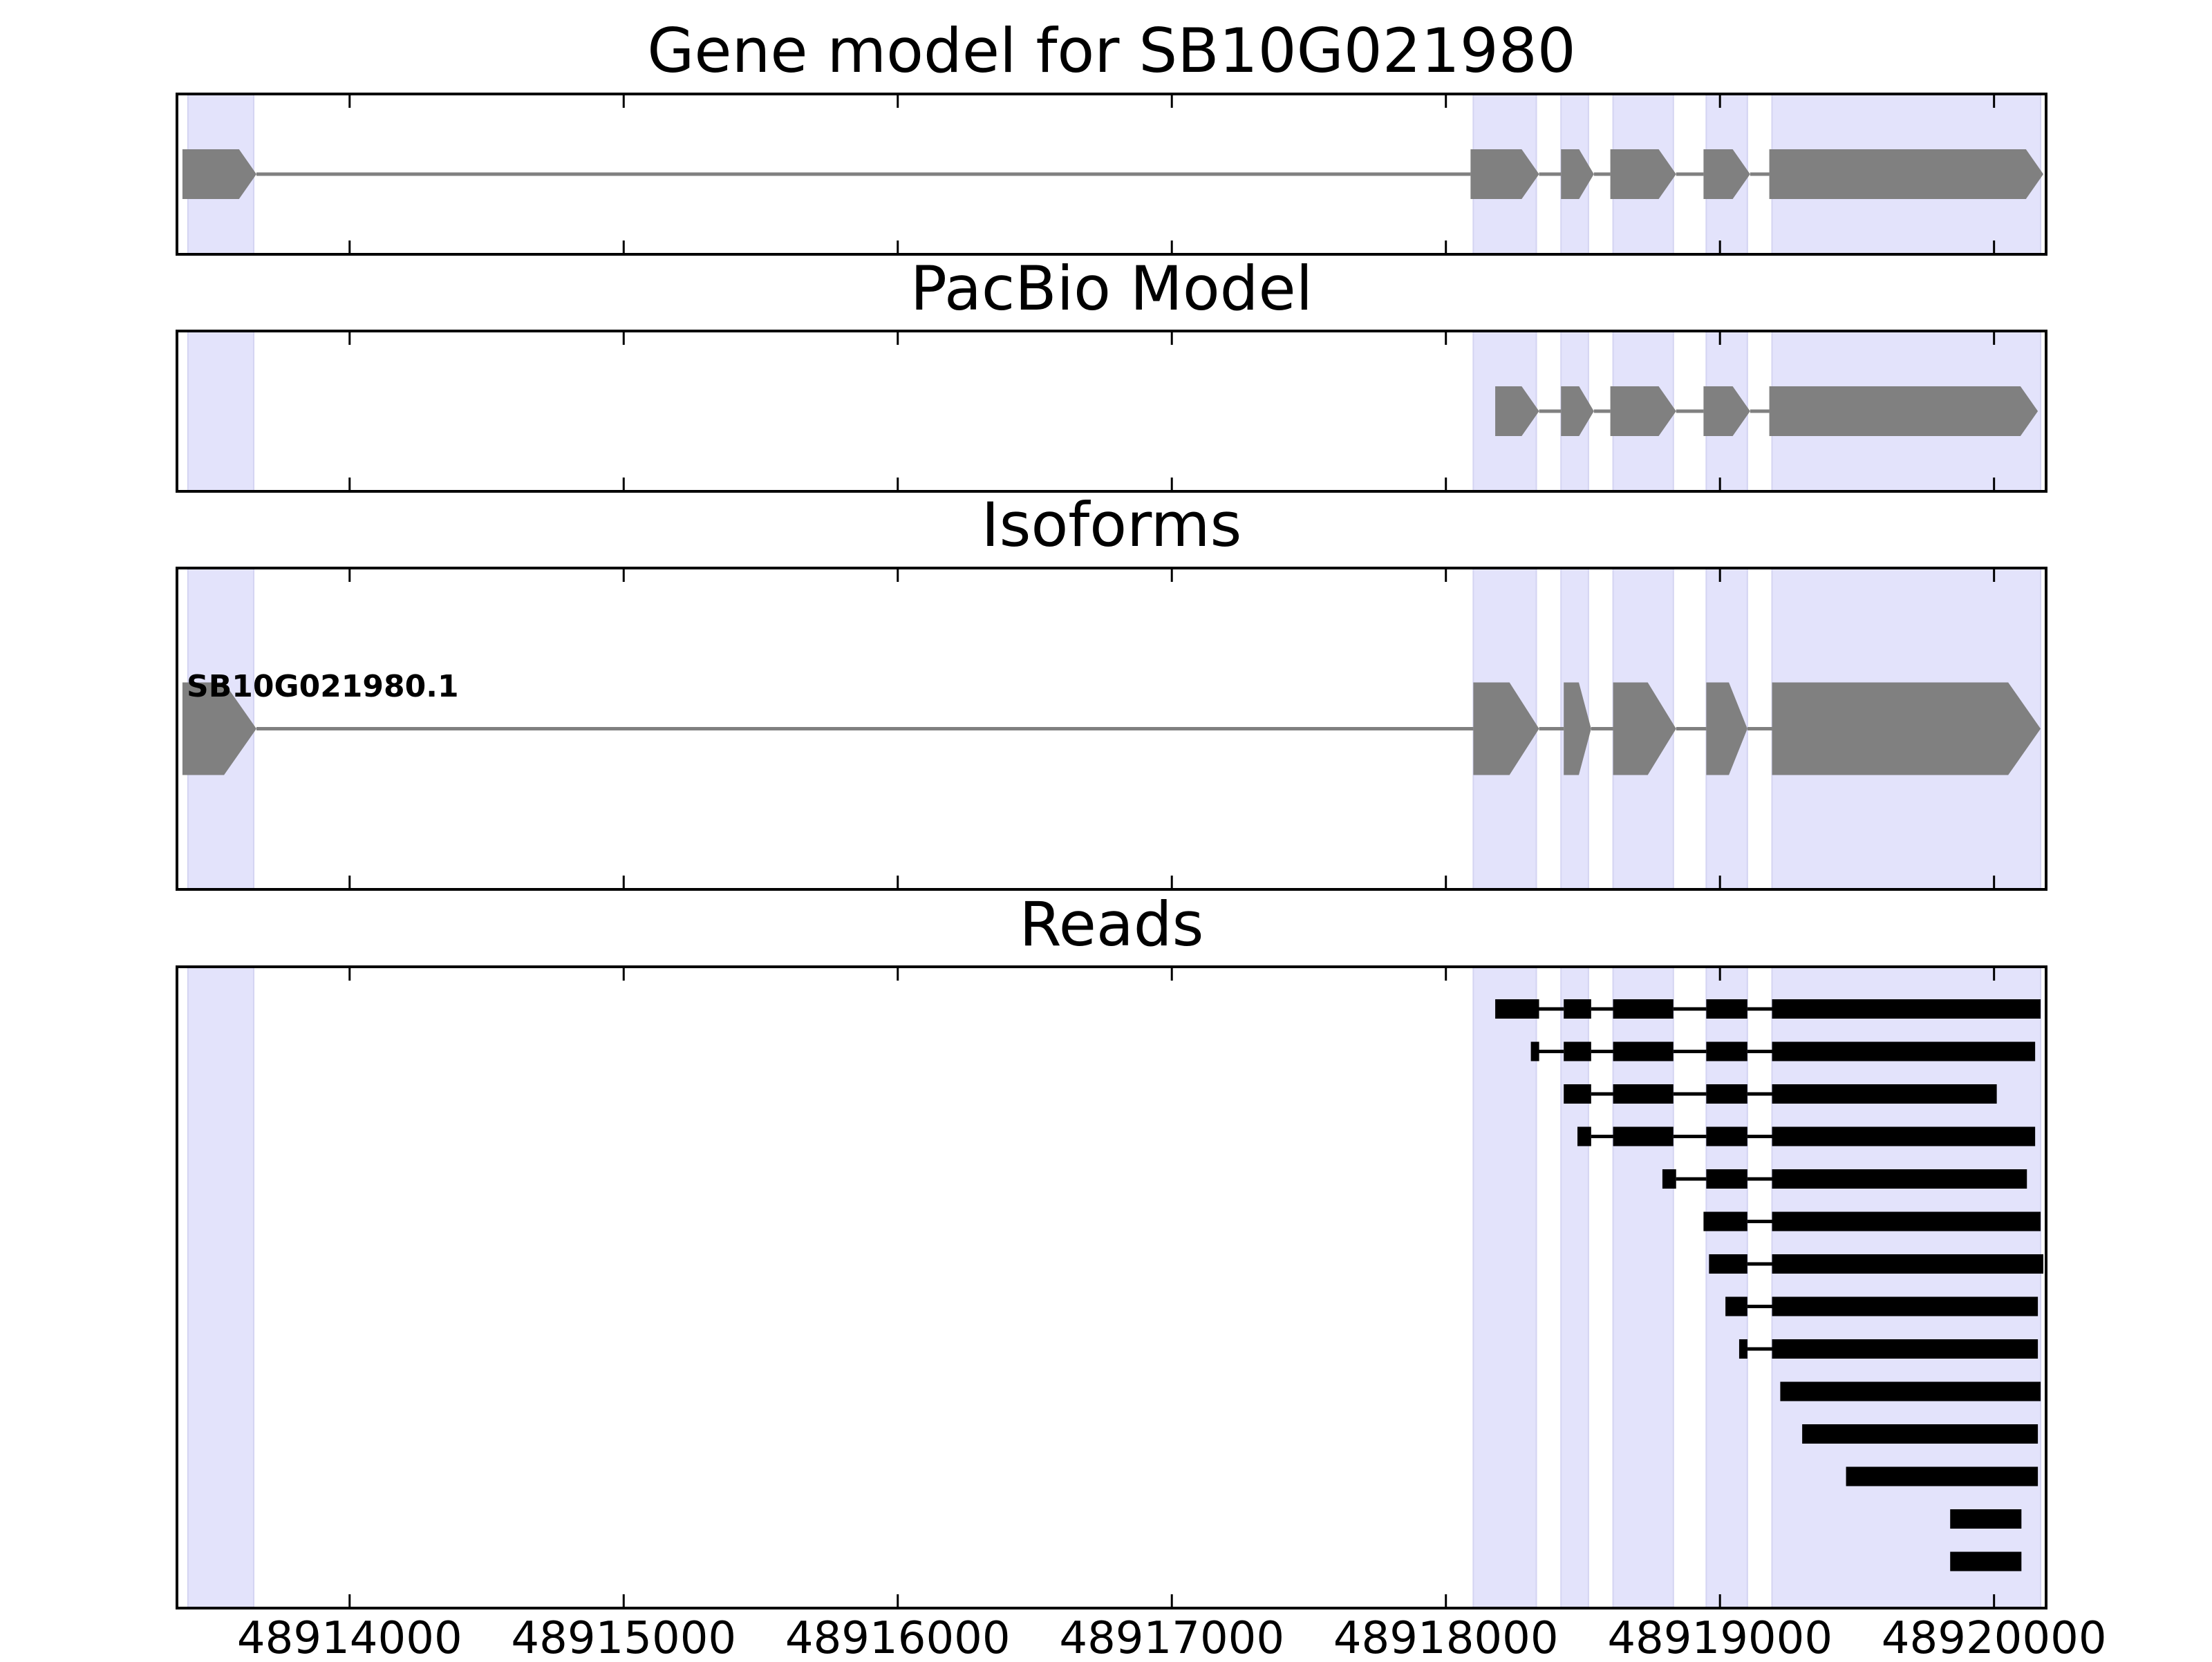 The width and height of the screenshot is (2212, 1662). I want to click on gene-model-frame, so click(1111, 174).